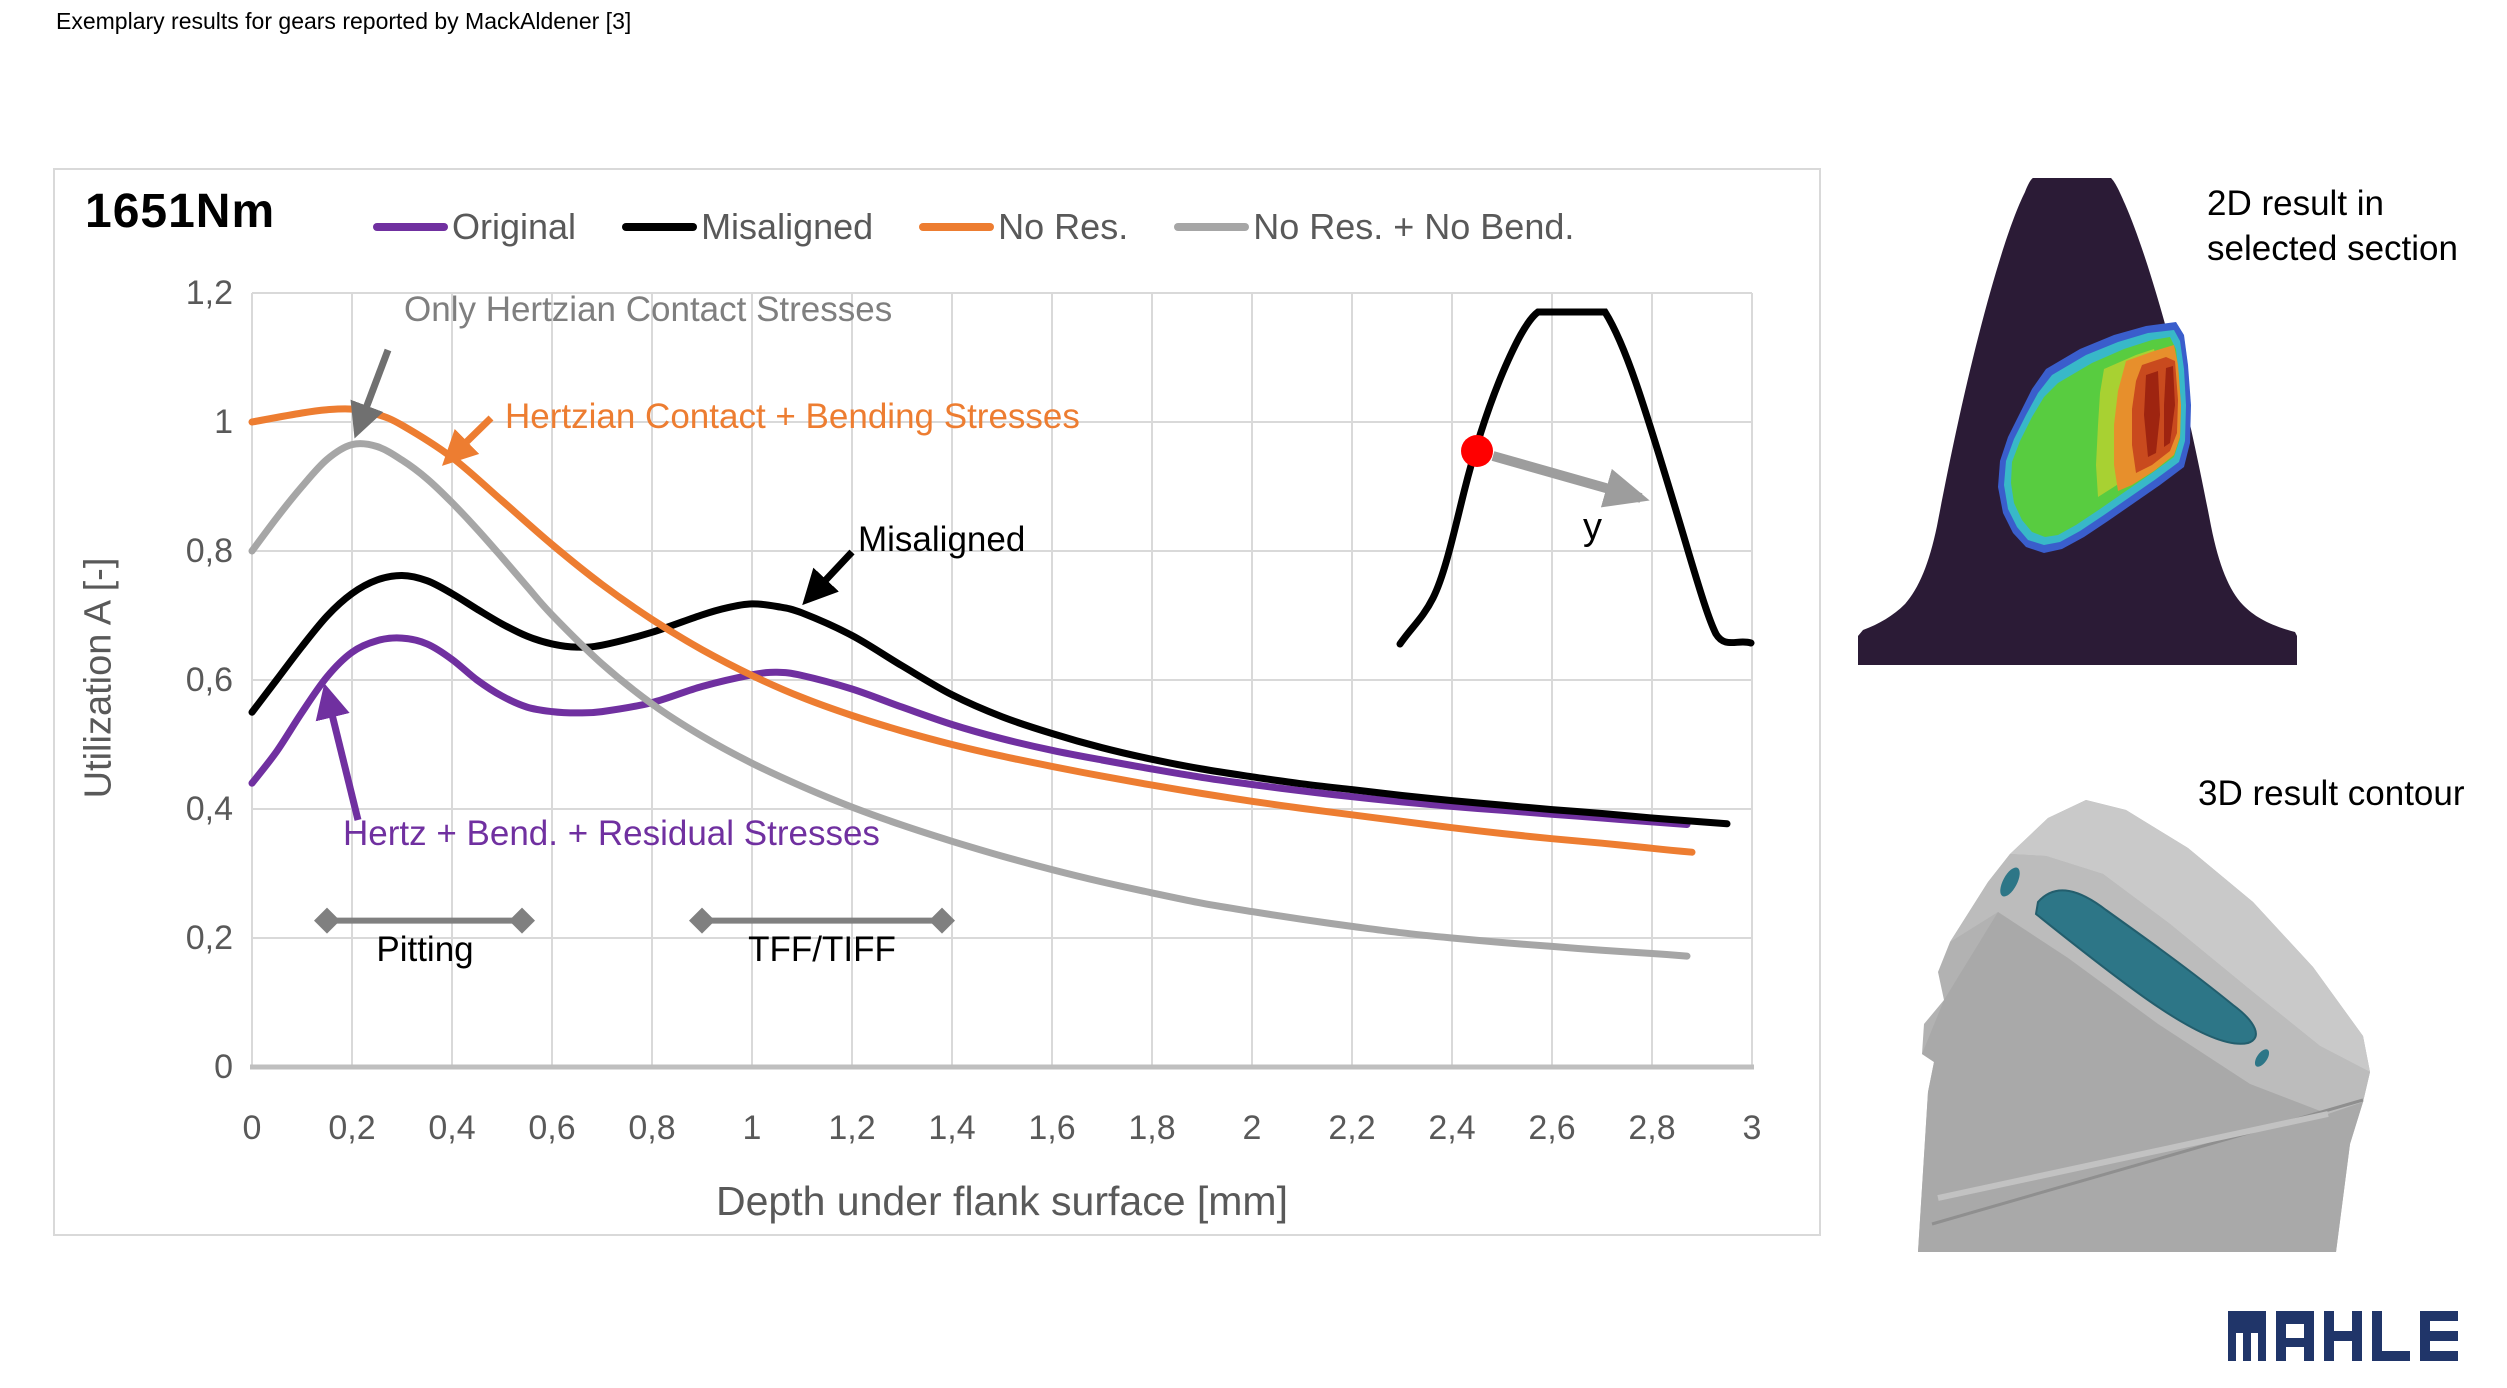 The width and height of the screenshot is (2507, 1388). Describe the element at coordinates (514, 226) in the screenshot. I see `legend-label: Original` at that location.